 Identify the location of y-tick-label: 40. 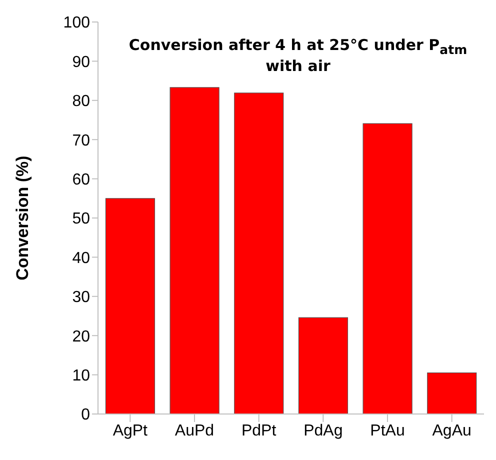
(81, 258).